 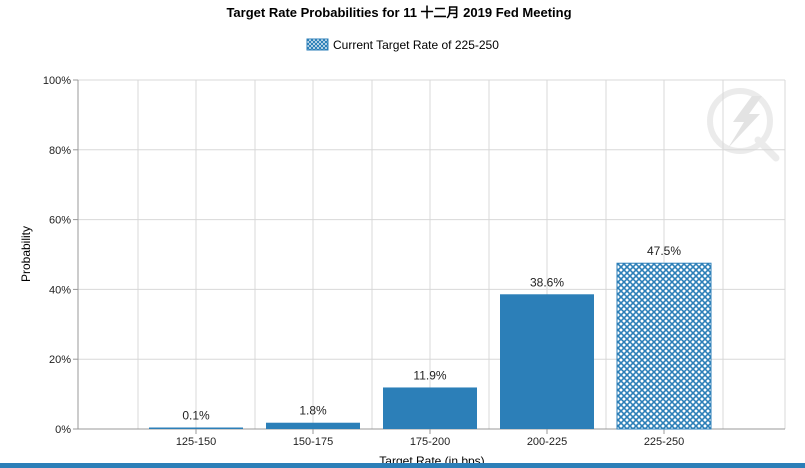 I want to click on legend-swatch, so click(x=317, y=44).